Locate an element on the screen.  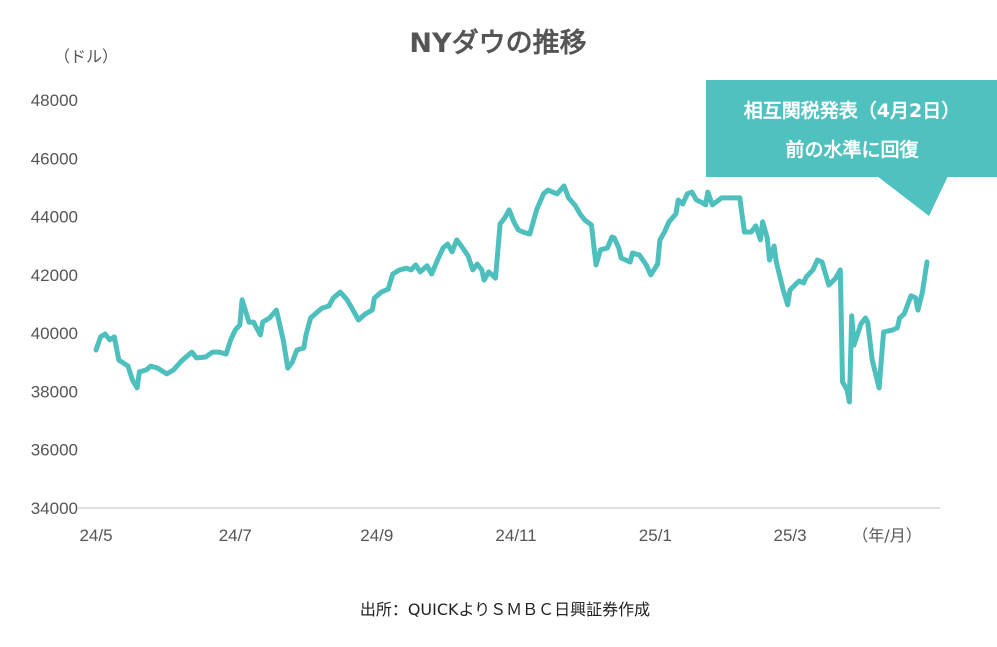
x-tick-label: 25/1 is located at coordinates (655, 535).